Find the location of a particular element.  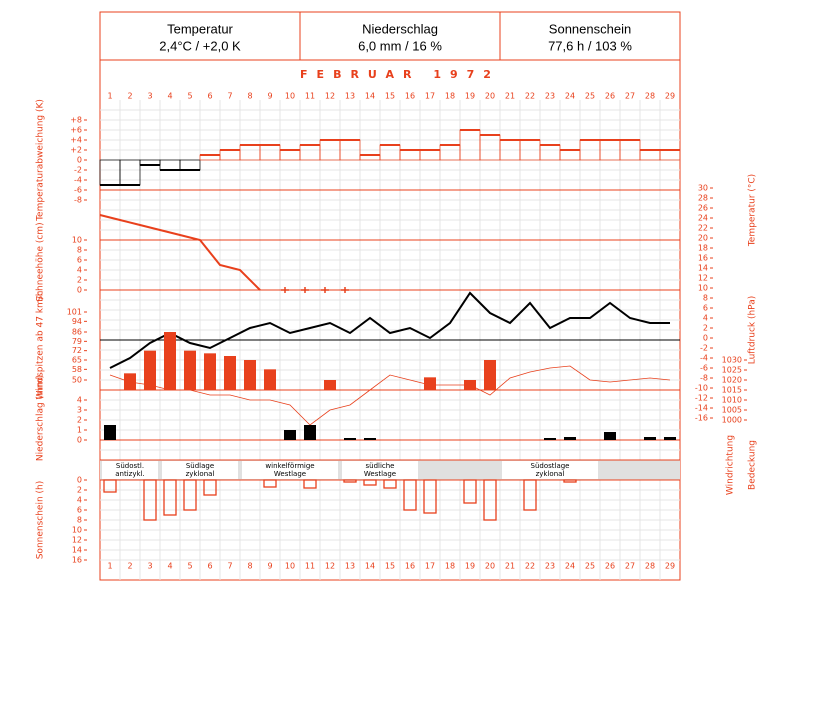

tick-label: -16 is located at coordinates (701, 418).